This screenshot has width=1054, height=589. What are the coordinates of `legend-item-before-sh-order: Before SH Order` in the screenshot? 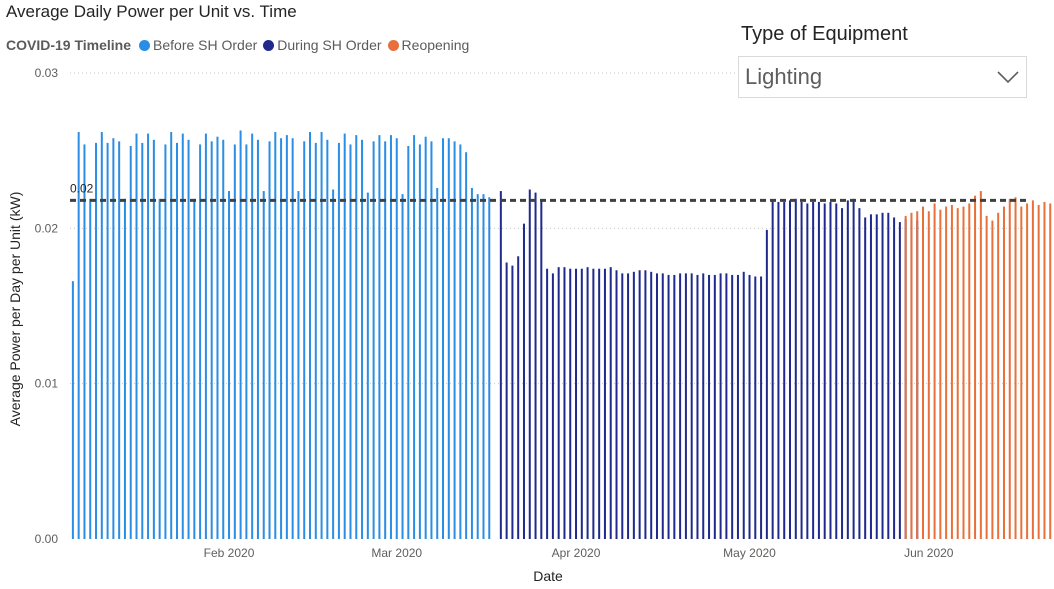 It's located at (198, 45).